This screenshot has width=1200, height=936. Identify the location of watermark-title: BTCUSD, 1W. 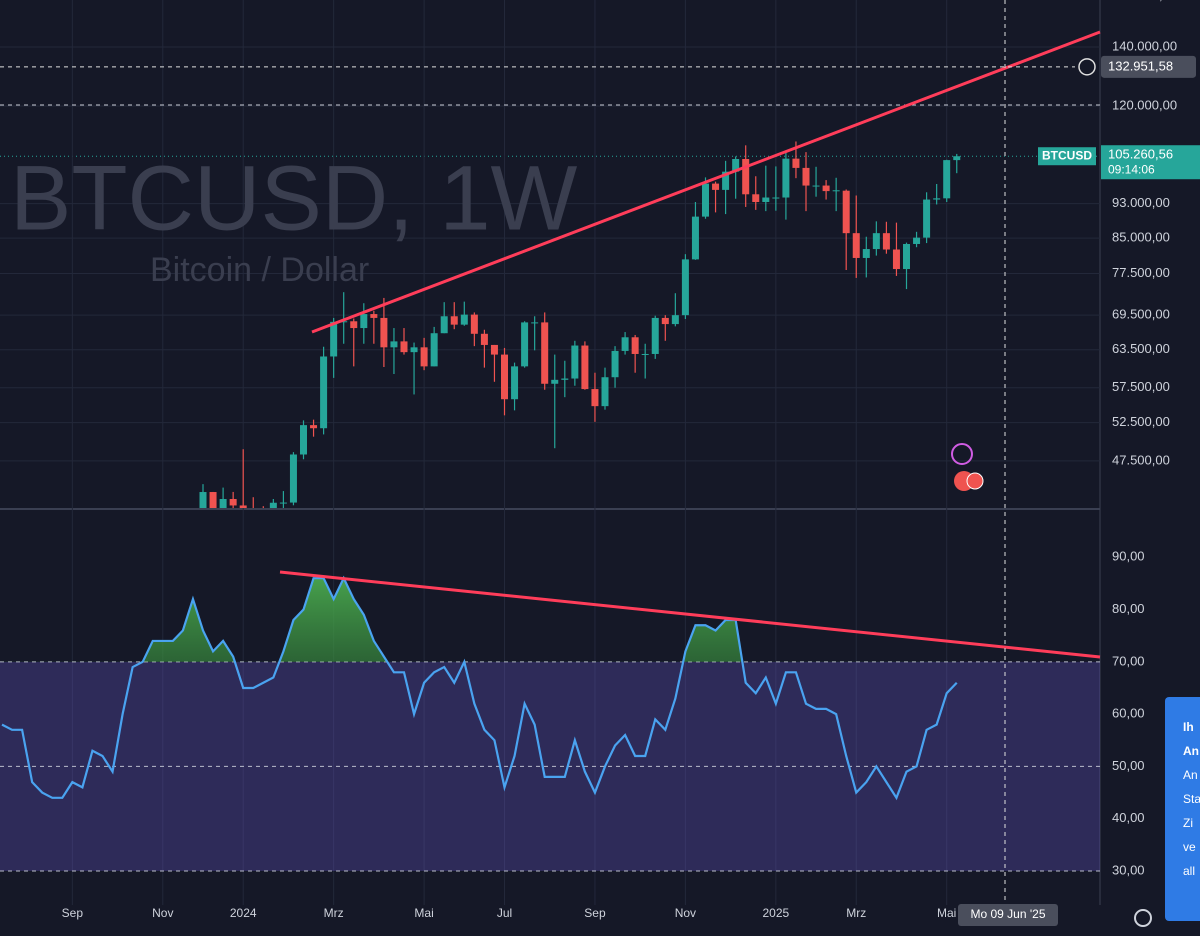
(294, 198).